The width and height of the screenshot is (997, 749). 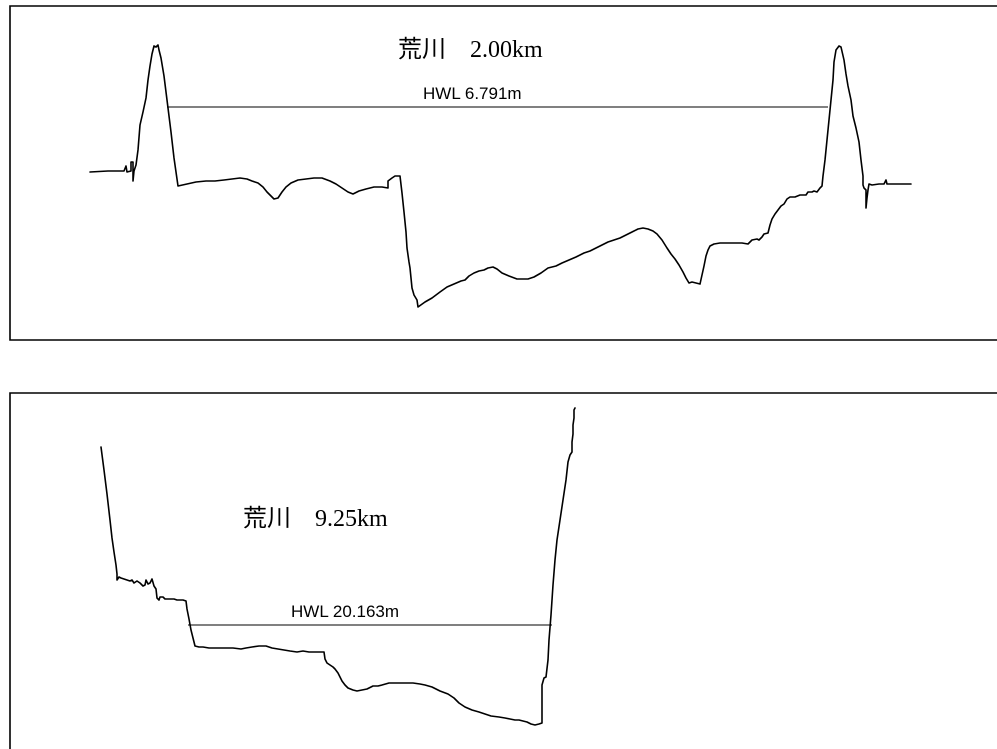 I want to click on panel-2-hwl-label: HWL 20.163m, so click(x=345, y=611).